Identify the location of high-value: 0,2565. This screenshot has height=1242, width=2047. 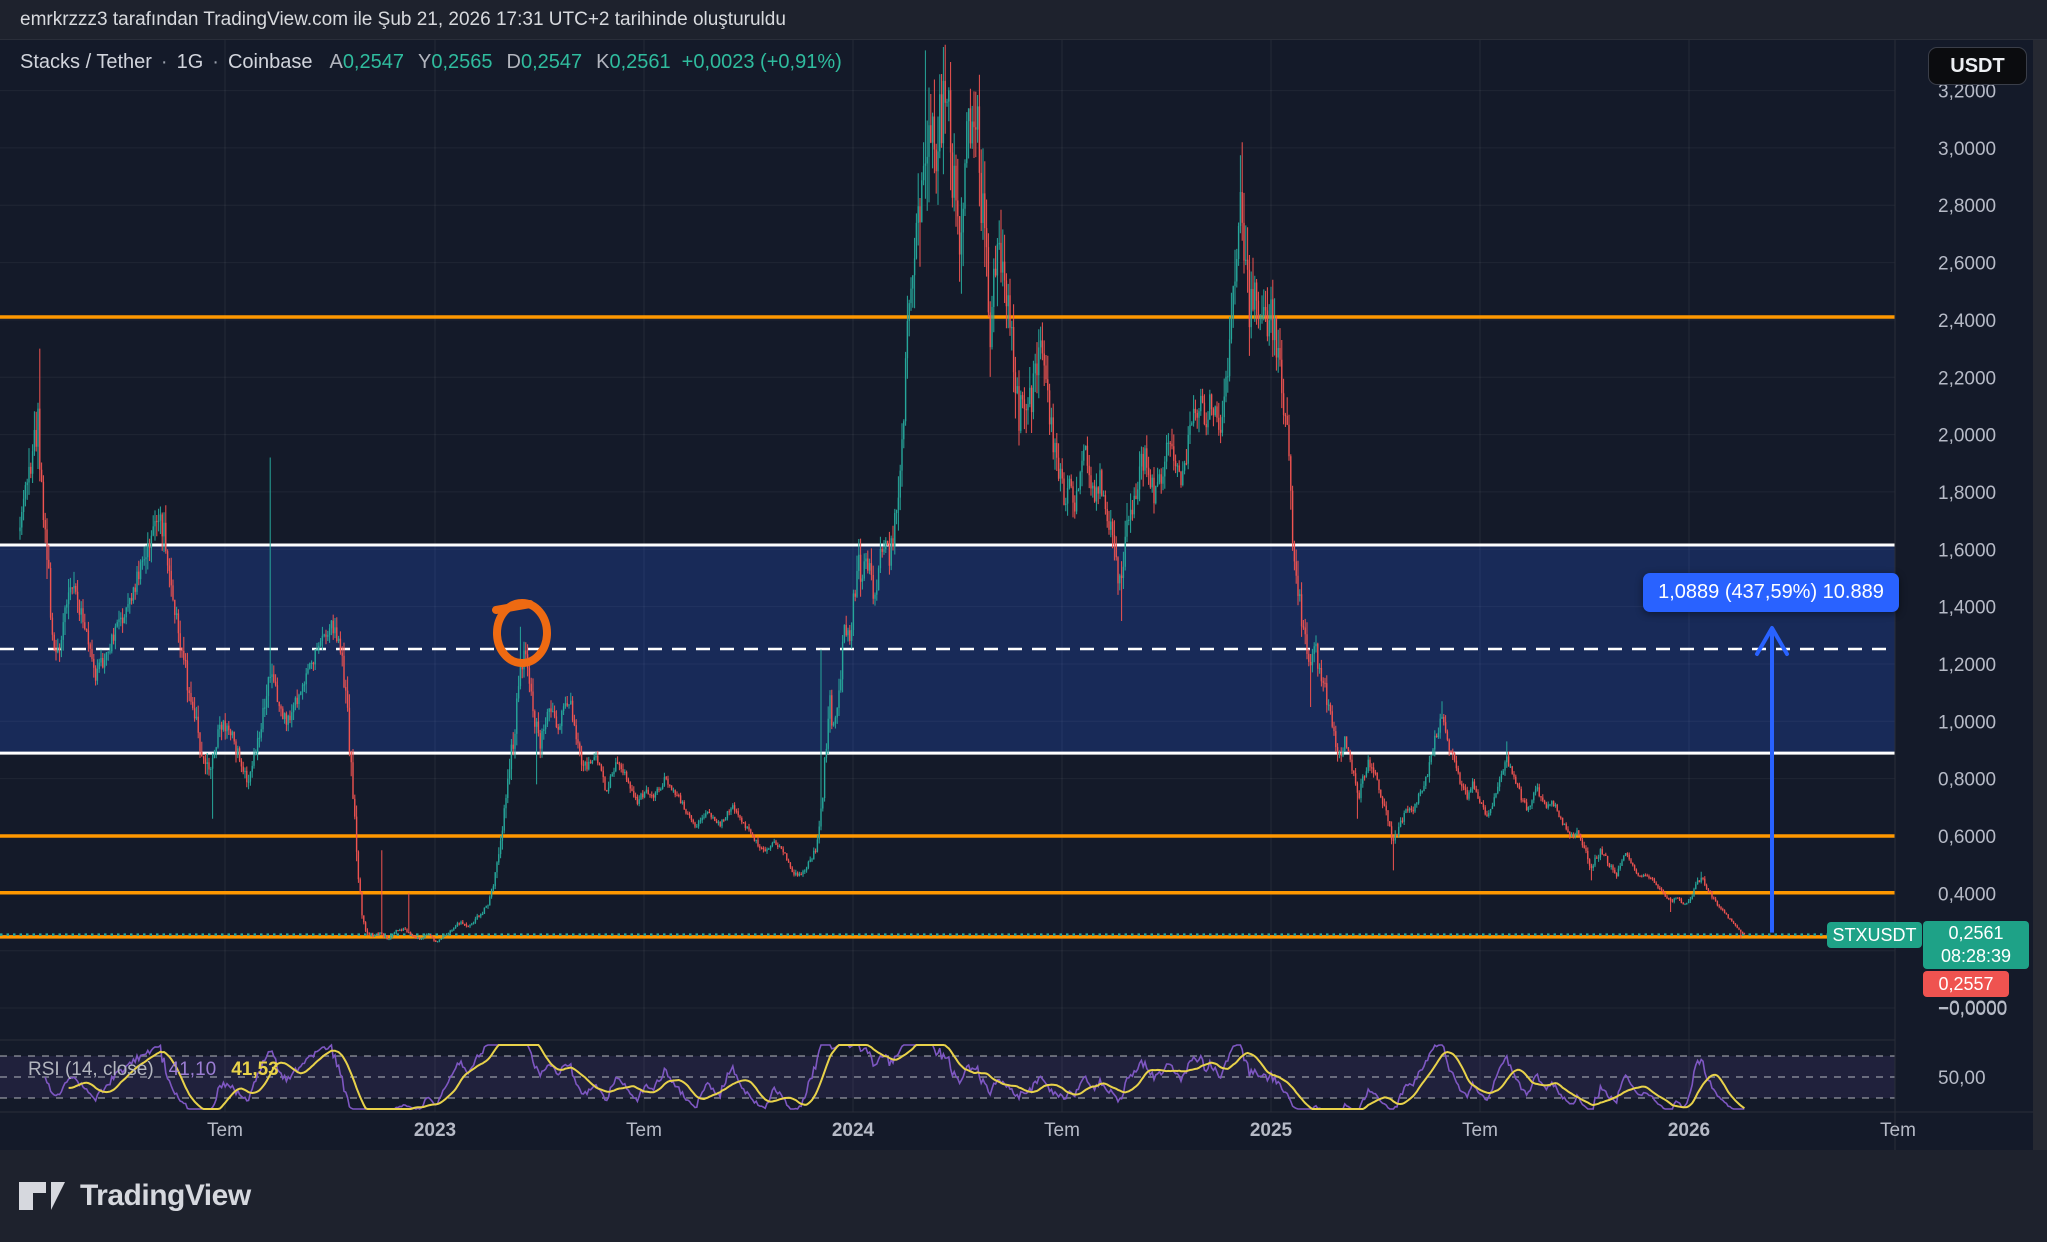
(462, 62).